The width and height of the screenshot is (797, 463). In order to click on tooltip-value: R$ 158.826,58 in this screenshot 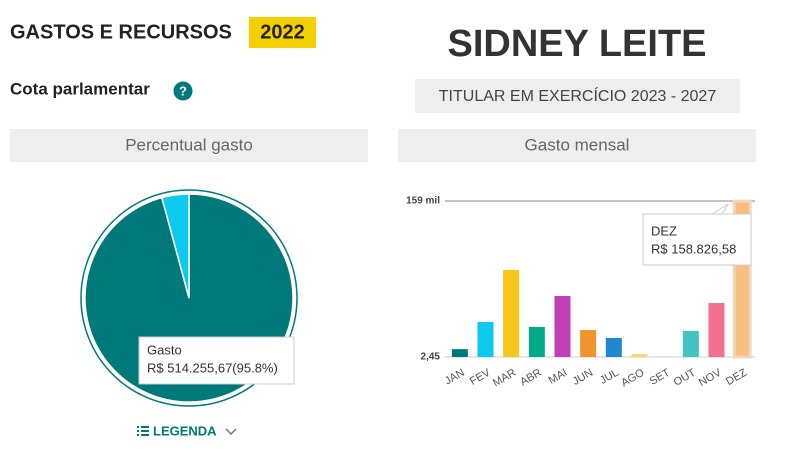, I will do `click(693, 248)`.